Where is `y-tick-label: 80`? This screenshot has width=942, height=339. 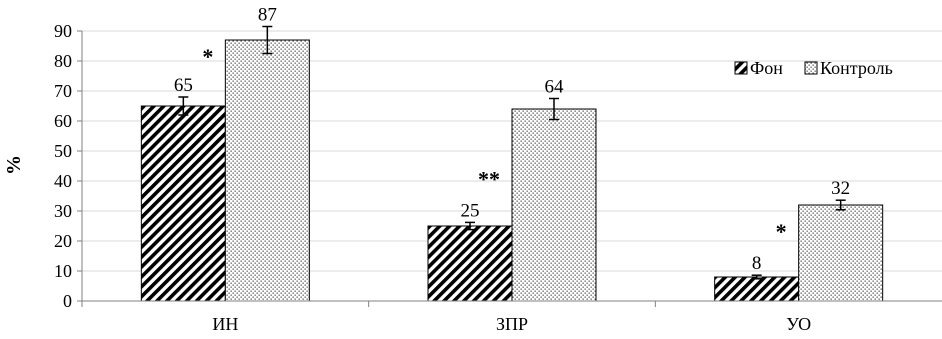
y-tick-label: 80 is located at coordinates (63, 61).